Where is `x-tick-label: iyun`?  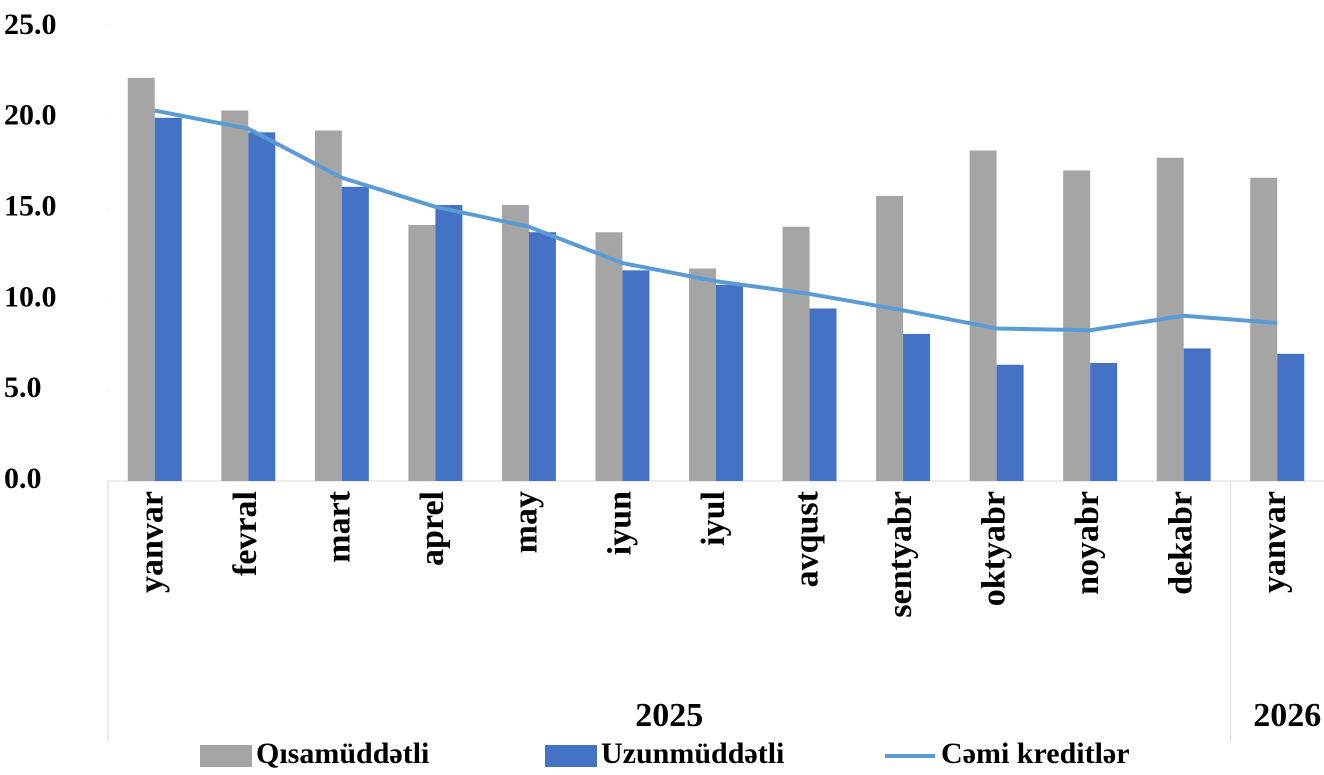 x-tick-label: iyun is located at coordinates (619, 523).